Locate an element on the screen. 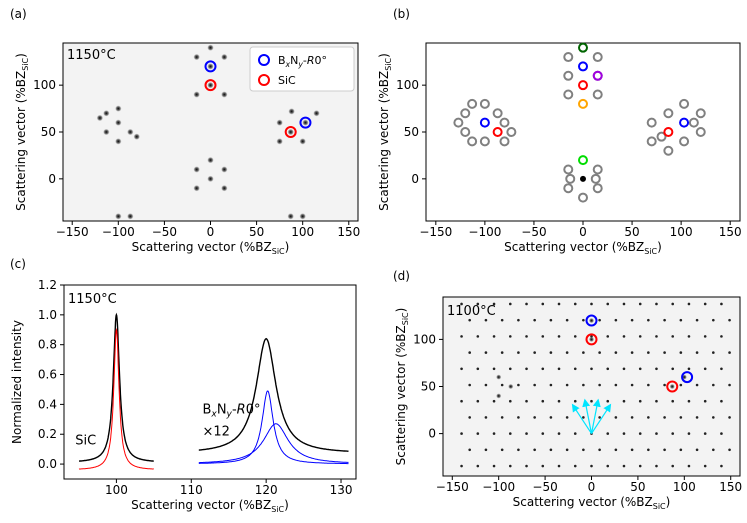  marker-bxnyr is located at coordinates (305, 122).